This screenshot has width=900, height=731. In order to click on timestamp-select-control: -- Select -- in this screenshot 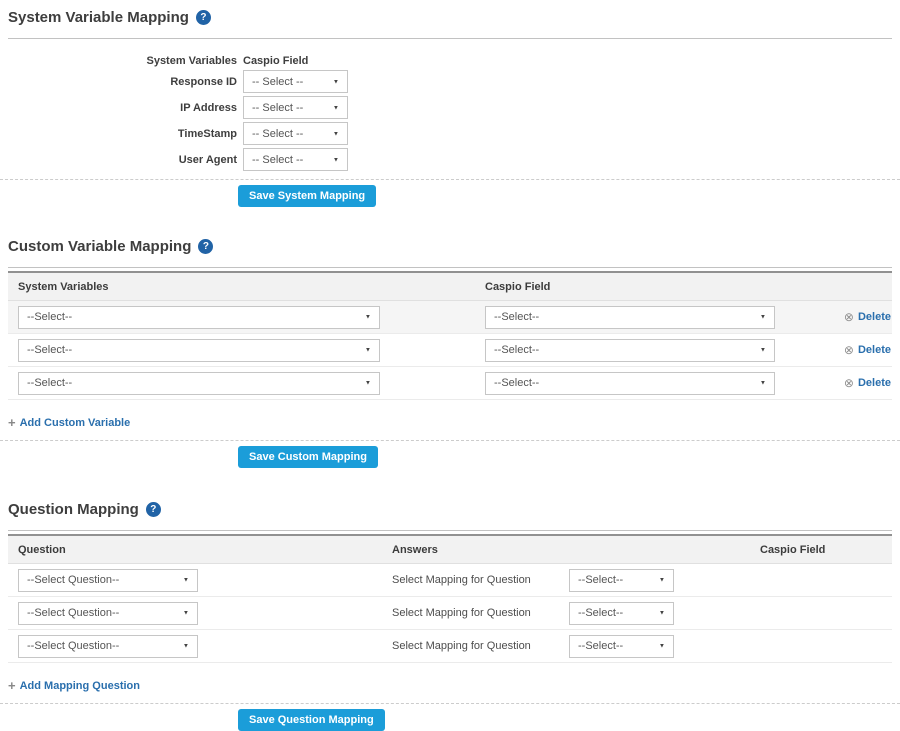, I will do `click(295, 133)`.